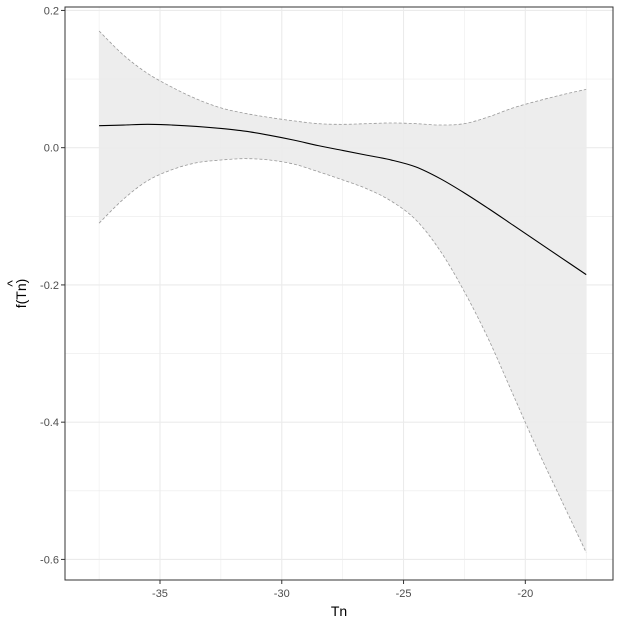 The height and width of the screenshot is (626, 627). I want to click on y-axis: 0.2 0.0 -0.2 -0.4 -0.6, so click(52, 285).